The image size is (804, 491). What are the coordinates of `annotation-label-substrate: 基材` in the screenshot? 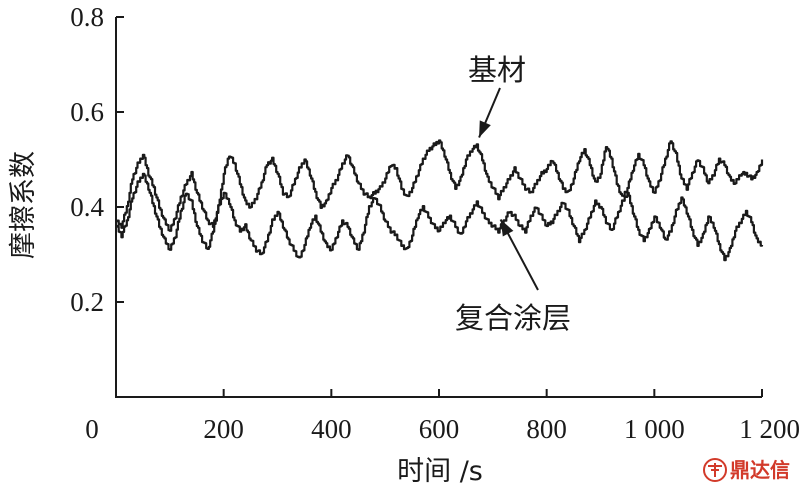 It's located at (497, 70).